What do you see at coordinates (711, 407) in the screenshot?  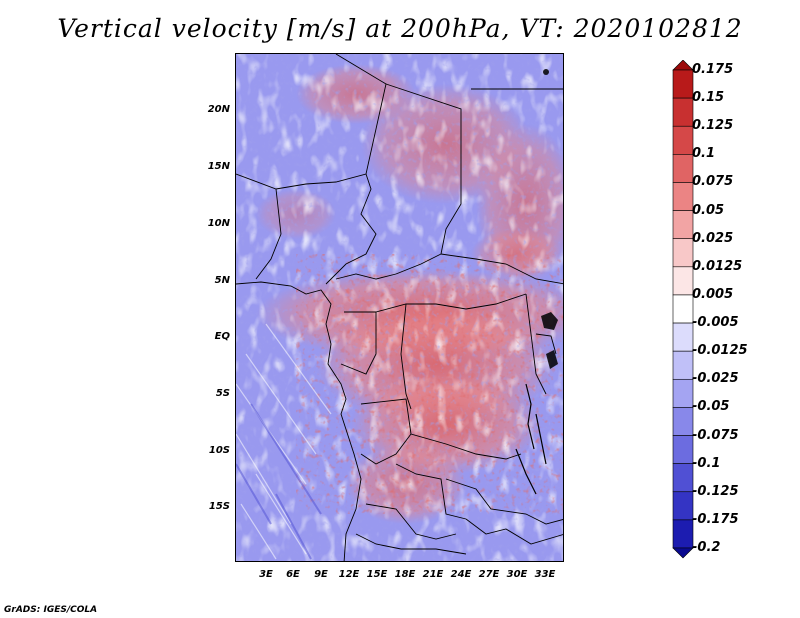 I see `colorbar-label: -0.05` at bounding box center [711, 407].